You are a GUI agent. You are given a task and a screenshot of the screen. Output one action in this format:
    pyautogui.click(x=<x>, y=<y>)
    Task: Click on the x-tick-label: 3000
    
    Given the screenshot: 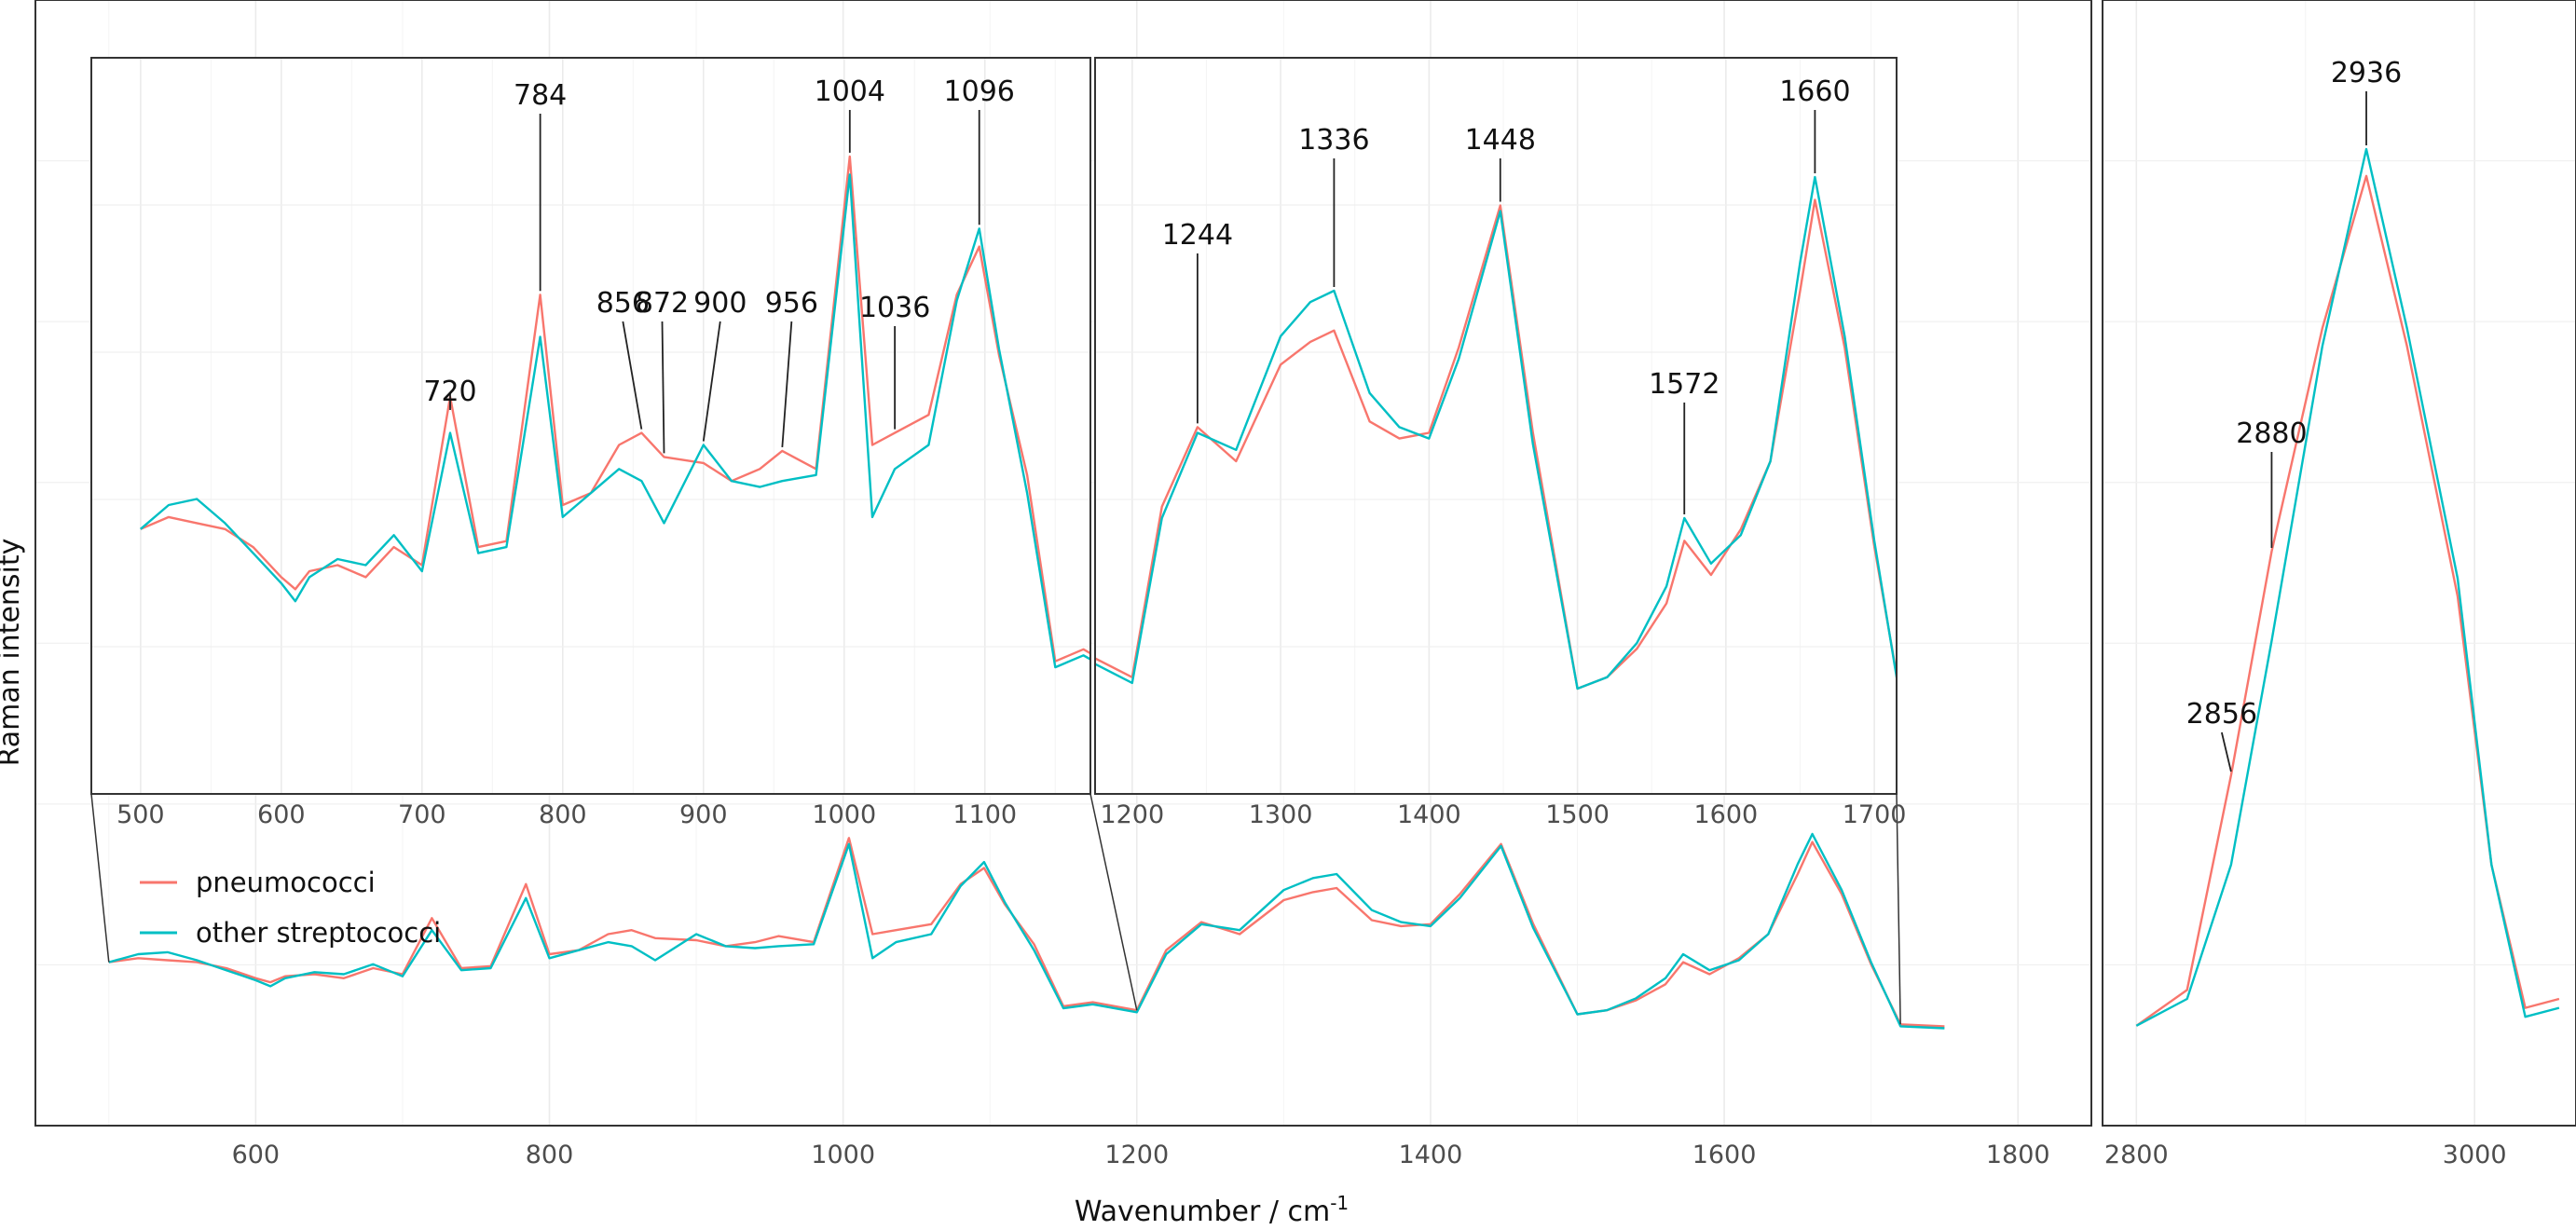 What is the action you would take?
    pyautogui.click(x=2475, y=1155)
    